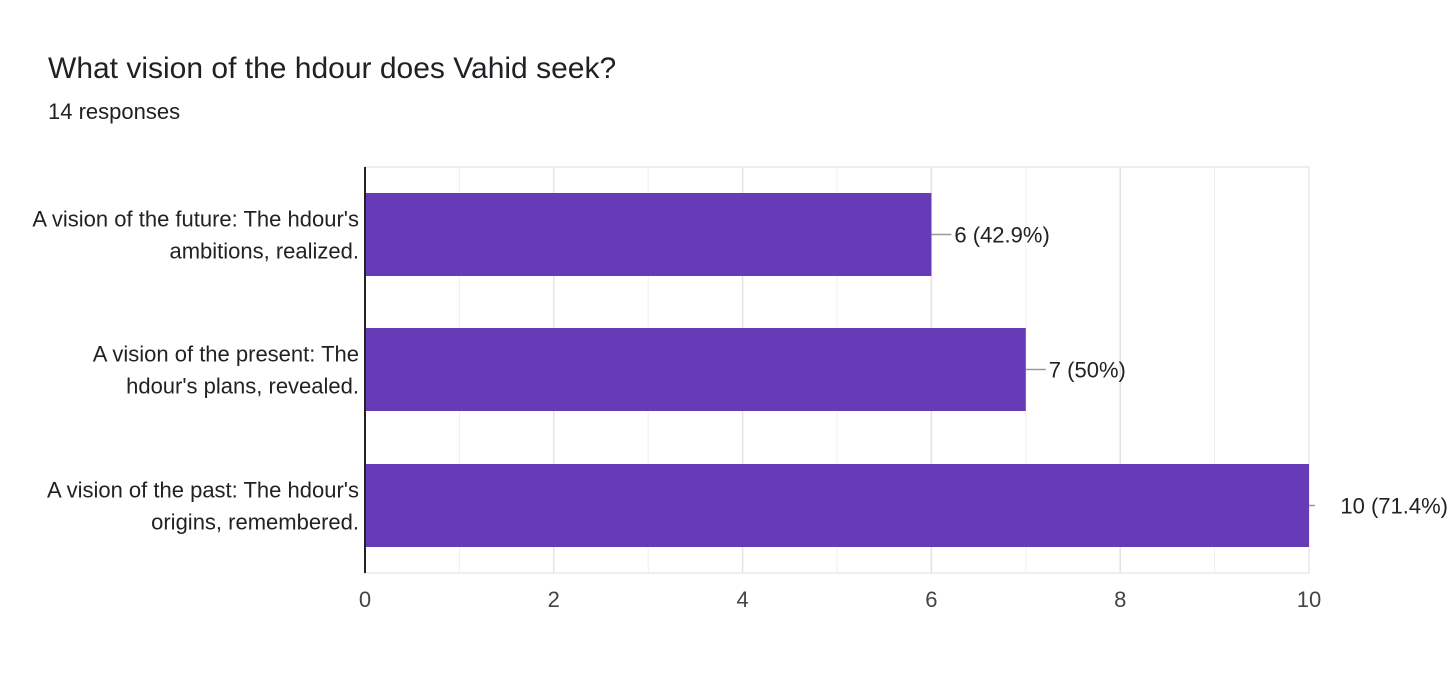  Describe the element at coordinates (1309, 599) in the screenshot. I see `x-tick-label: 10` at that location.